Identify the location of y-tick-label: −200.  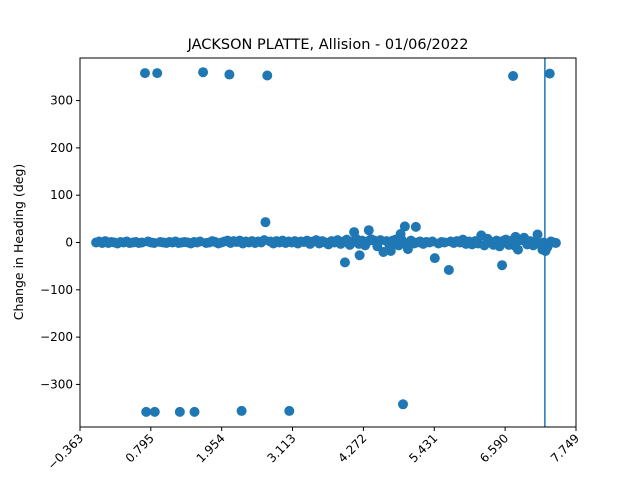
(56, 337).